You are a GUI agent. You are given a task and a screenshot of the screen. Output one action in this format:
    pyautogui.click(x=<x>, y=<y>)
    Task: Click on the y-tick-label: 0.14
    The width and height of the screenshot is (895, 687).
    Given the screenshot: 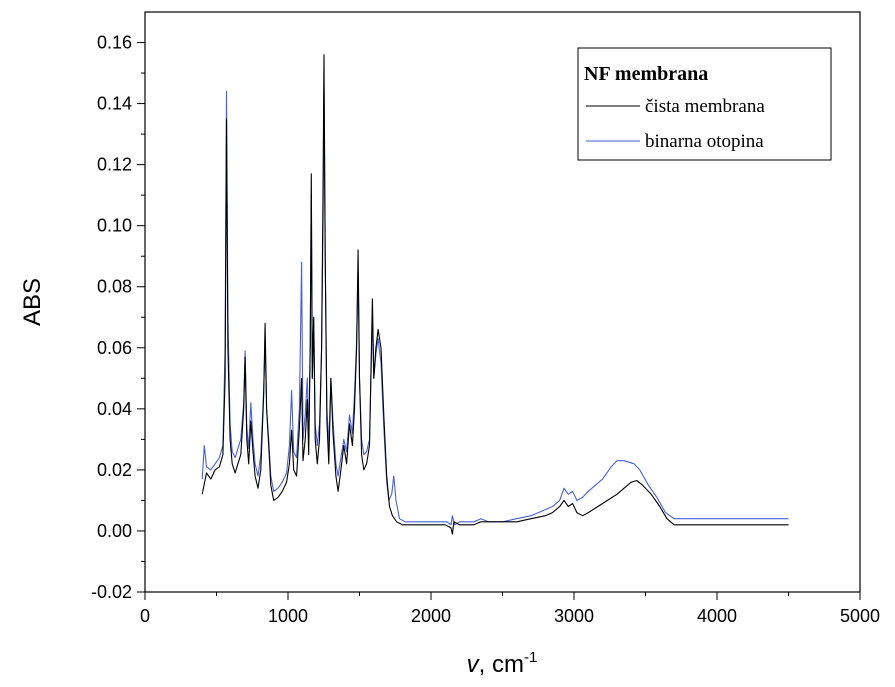 What is the action you would take?
    pyautogui.click(x=114, y=104)
    